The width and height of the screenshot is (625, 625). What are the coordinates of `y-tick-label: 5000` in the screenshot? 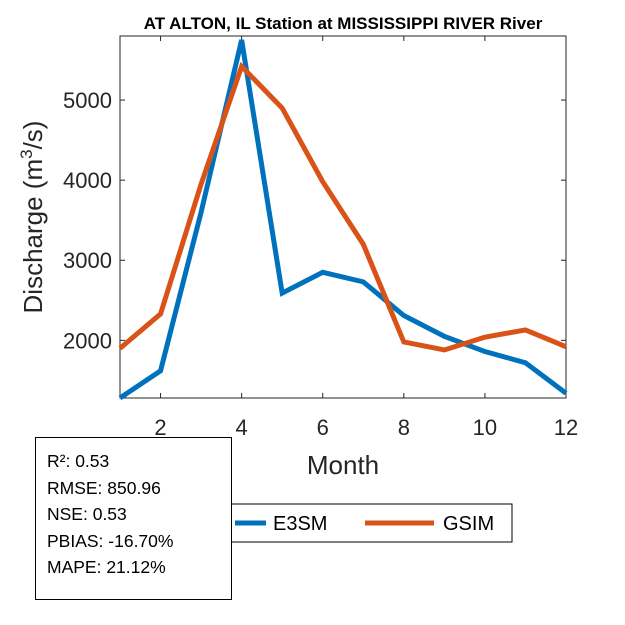 It's located at (87, 100).